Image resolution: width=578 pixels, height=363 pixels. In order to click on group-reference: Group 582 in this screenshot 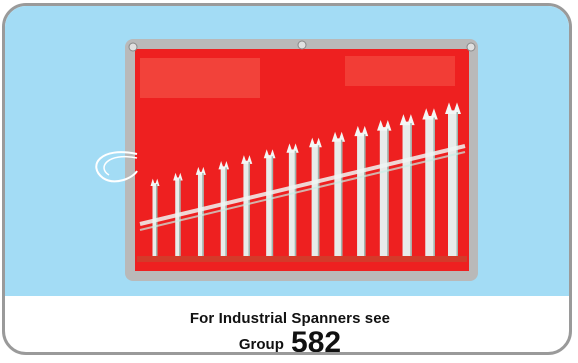, I will do `click(287, 340)`.